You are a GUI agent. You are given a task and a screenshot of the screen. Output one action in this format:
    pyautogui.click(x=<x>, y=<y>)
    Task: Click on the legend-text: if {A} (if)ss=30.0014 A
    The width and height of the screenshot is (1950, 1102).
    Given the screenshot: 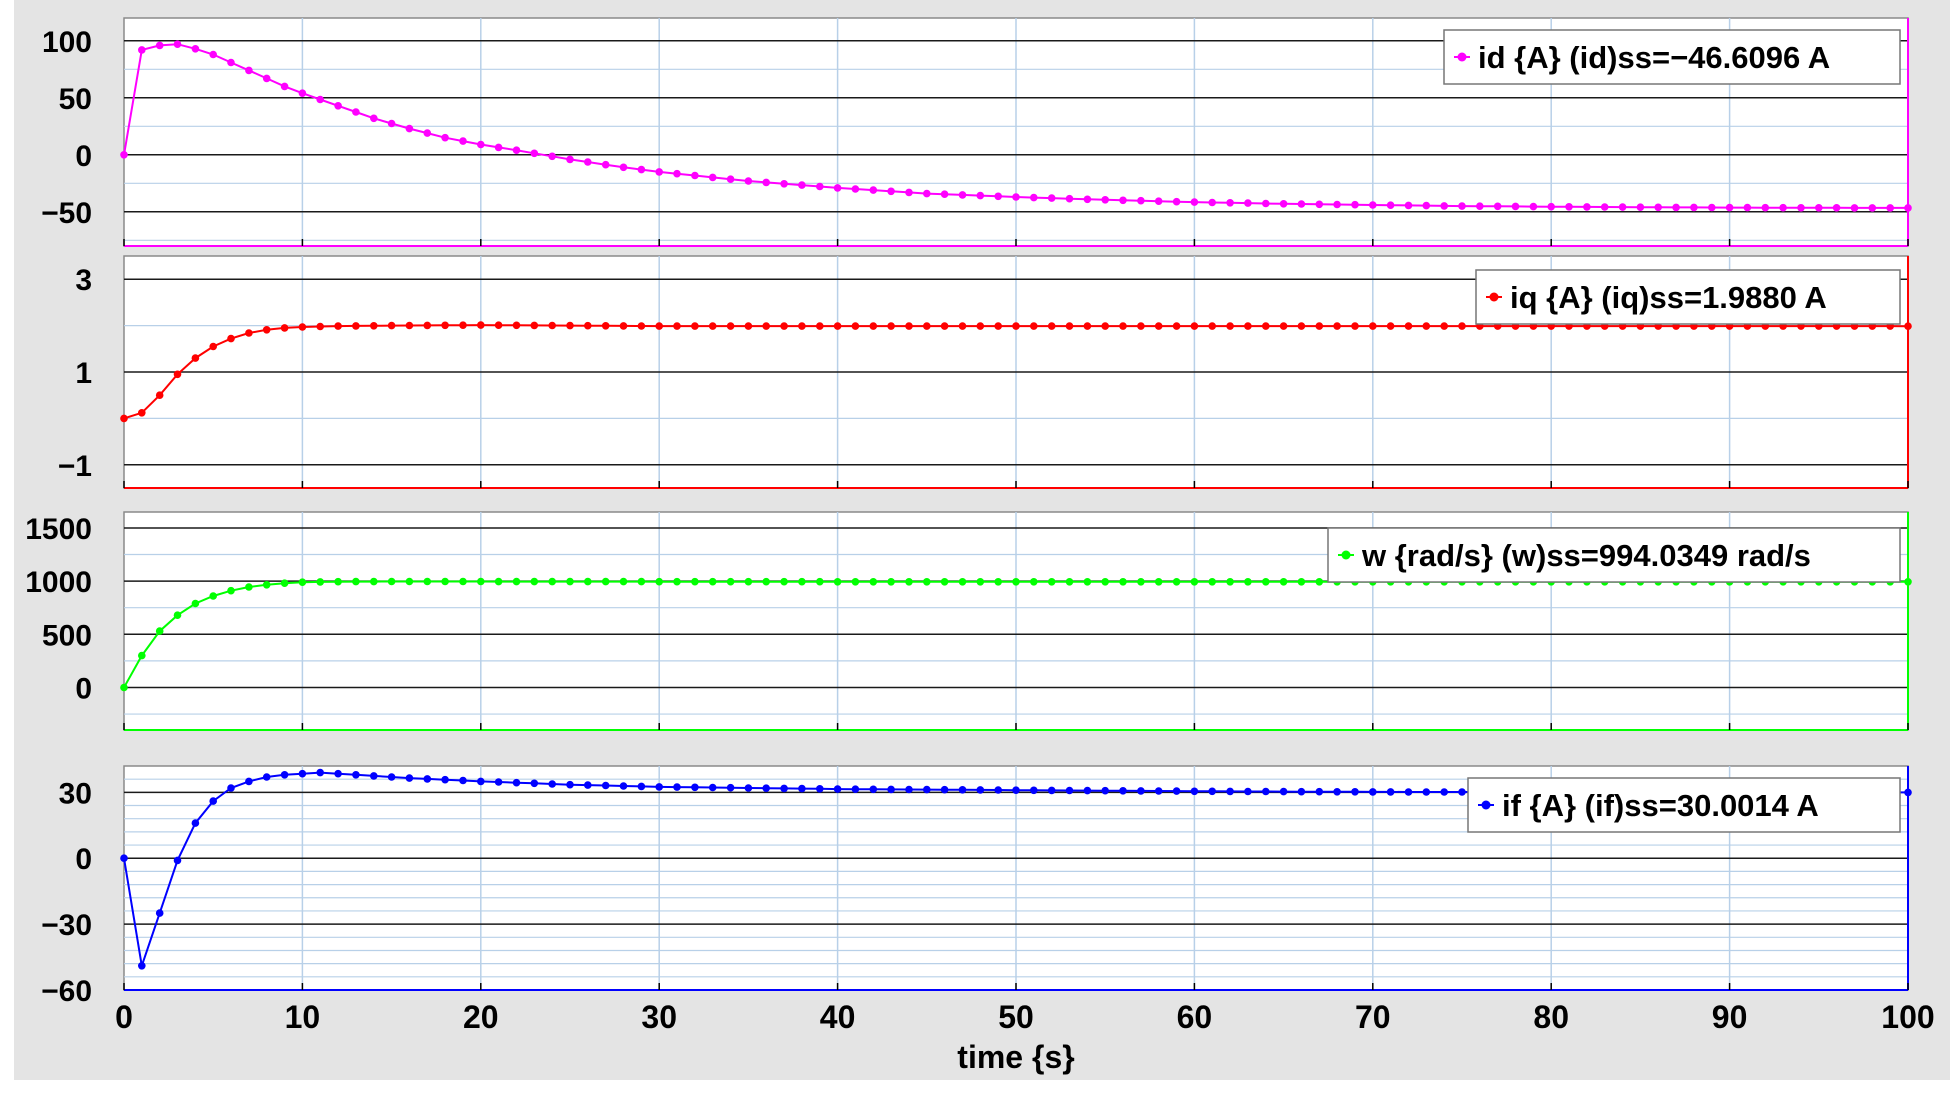 What is the action you would take?
    pyautogui.click(x=1660, y=805)
    